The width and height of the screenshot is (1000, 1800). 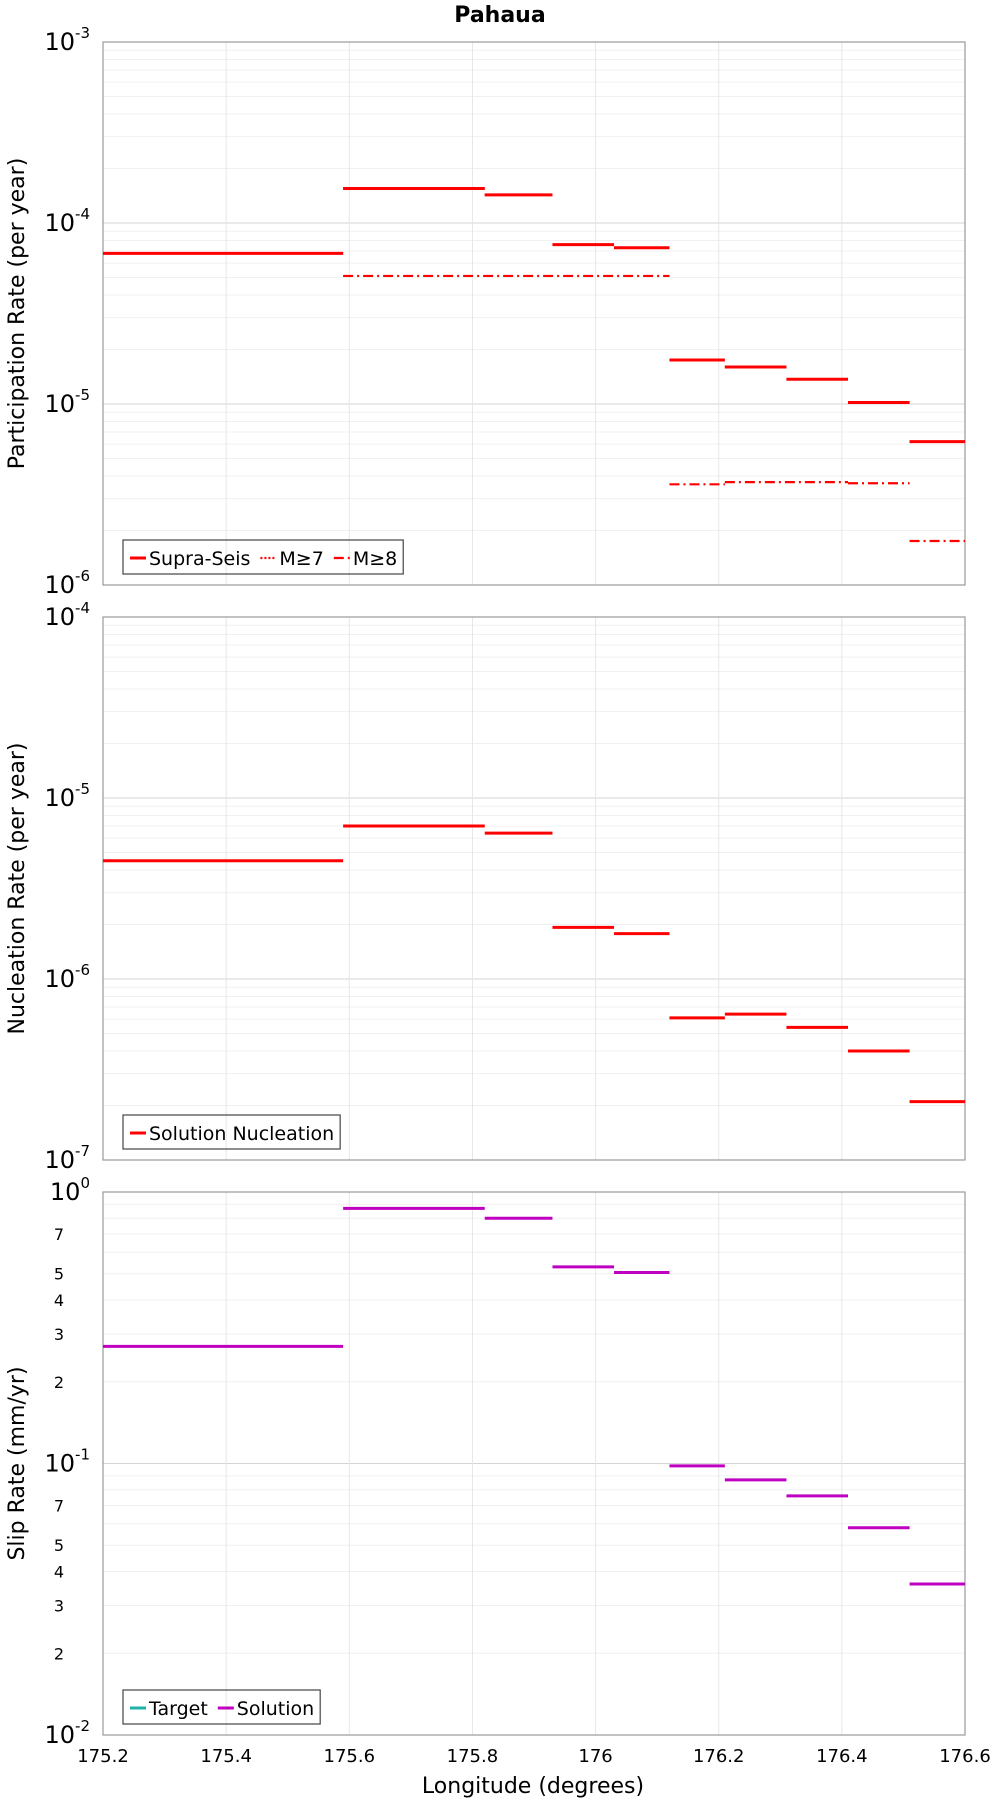 What do you see at coordinates (275, 1709) in the screenshot?
I see `legend-entry: Solution` at bounding box center [275, 1709].